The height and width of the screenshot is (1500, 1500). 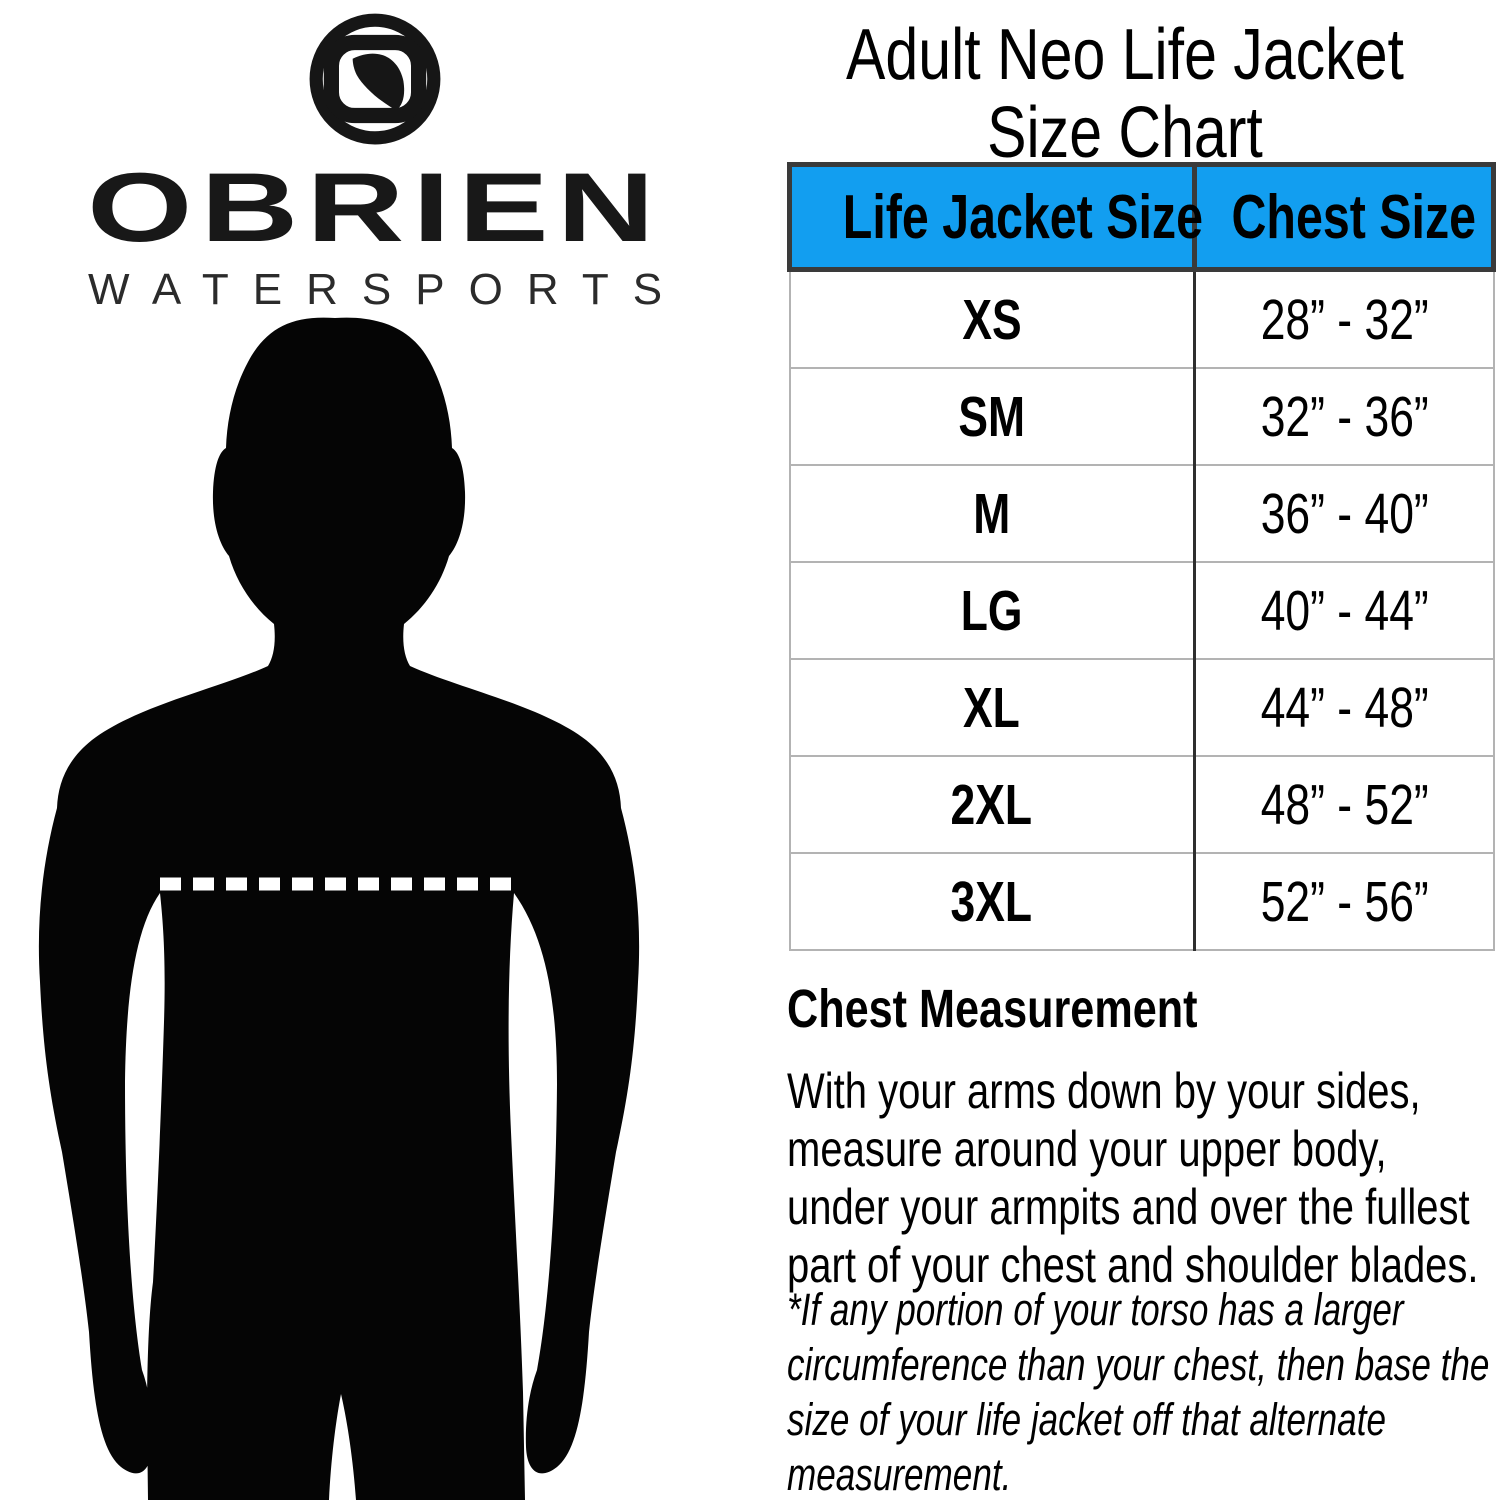 What do you see at coordinates (1344, 417) in the screenshot?
I see `chest-cell: 32” - 36”` at bounding box center [1344, 417].